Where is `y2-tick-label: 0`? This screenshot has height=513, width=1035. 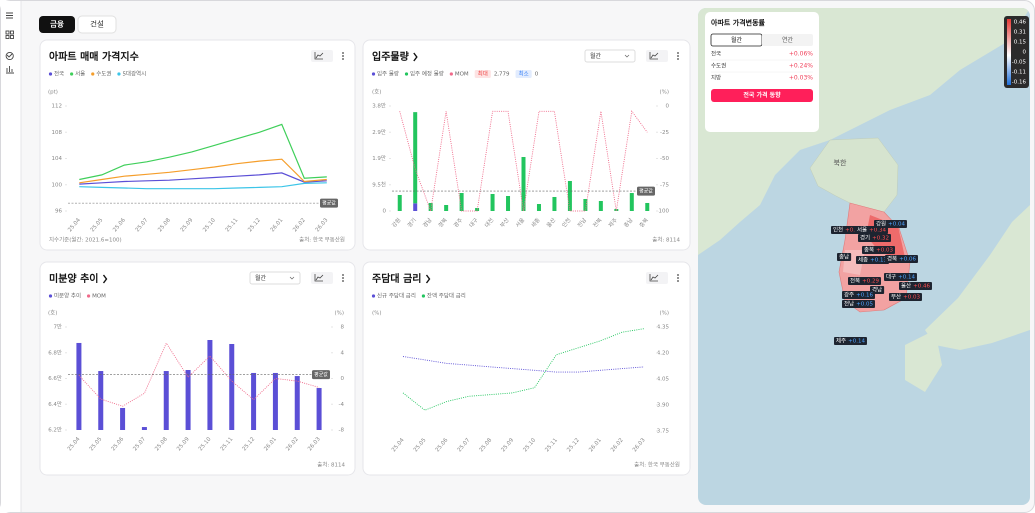 y2-tick-label: 0 is located at coordinates (343, 379).